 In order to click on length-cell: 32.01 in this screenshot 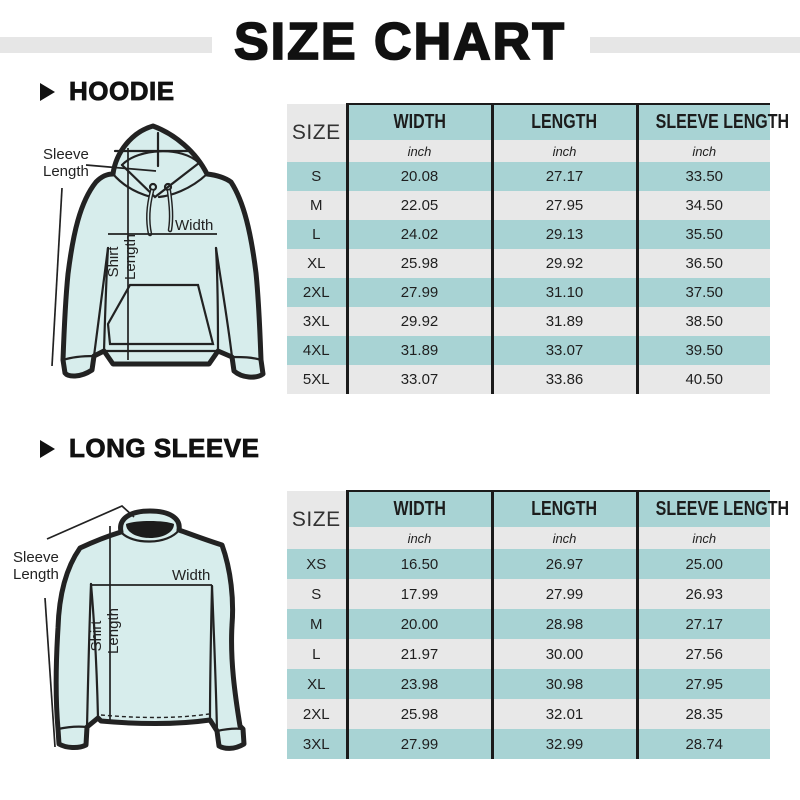, I will do `click(563, 714)`.